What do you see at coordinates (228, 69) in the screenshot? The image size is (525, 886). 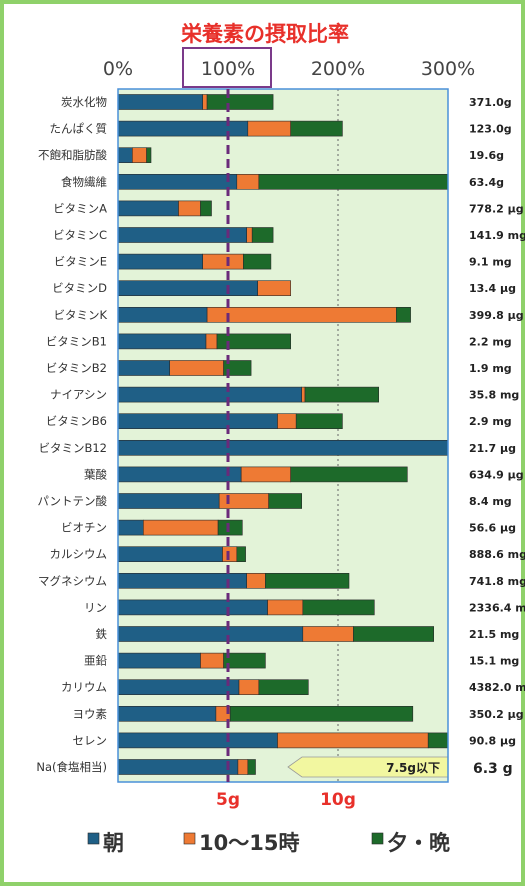 I see `x-tick-label: 100%` at bounding box center [228, 69].